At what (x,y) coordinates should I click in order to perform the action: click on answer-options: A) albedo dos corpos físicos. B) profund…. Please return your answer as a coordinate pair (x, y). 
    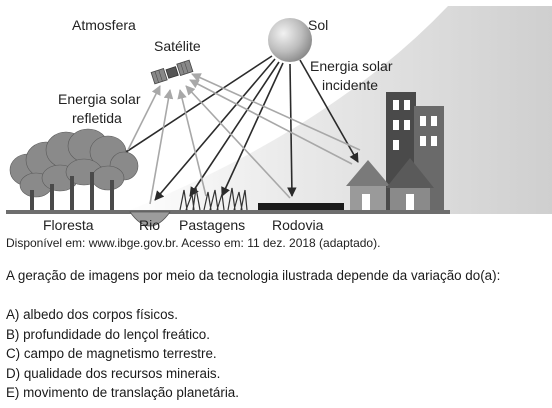
    Looking at the image, I should click on (122, 354).